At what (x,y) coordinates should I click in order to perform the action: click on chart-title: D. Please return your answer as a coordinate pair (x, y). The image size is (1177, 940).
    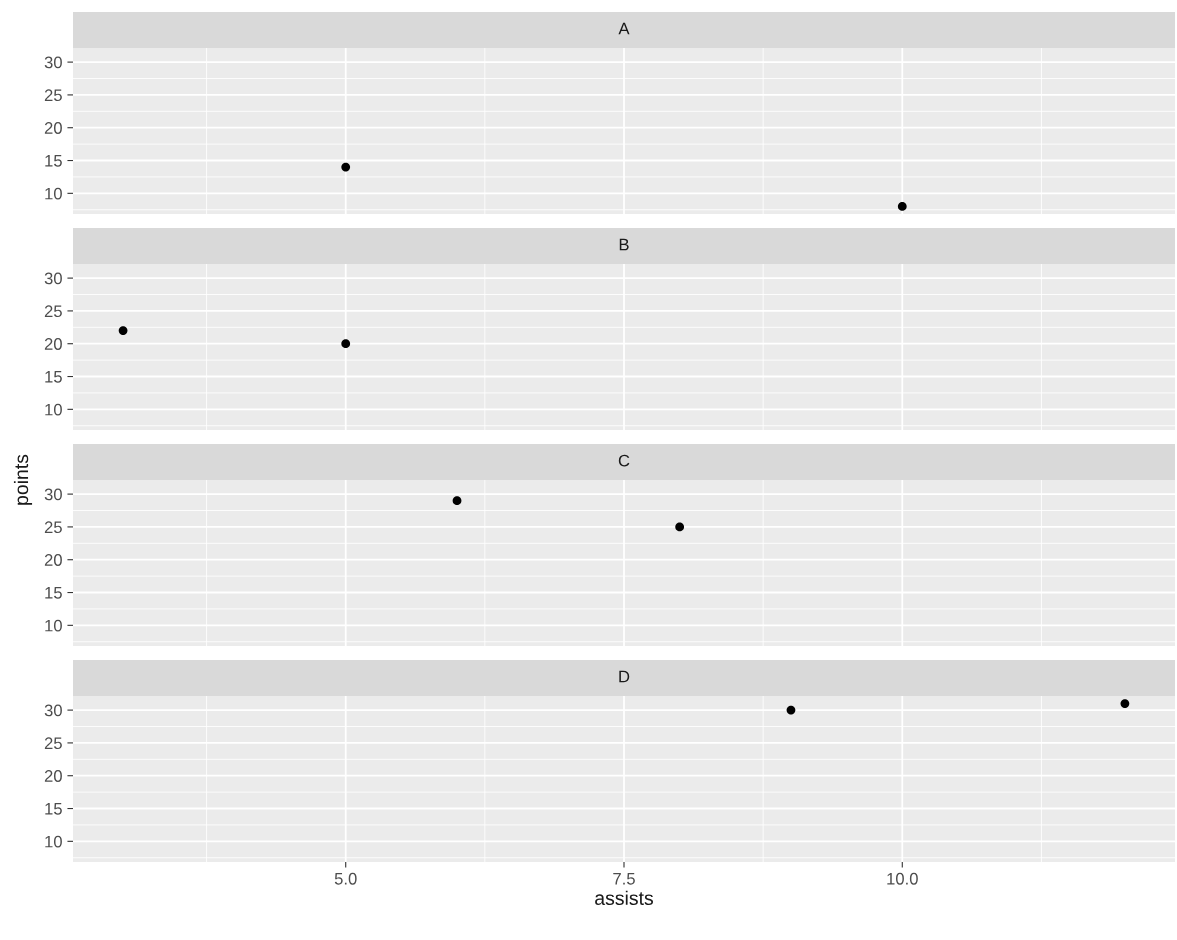
    Looking at the image, I should click on (624, 676).